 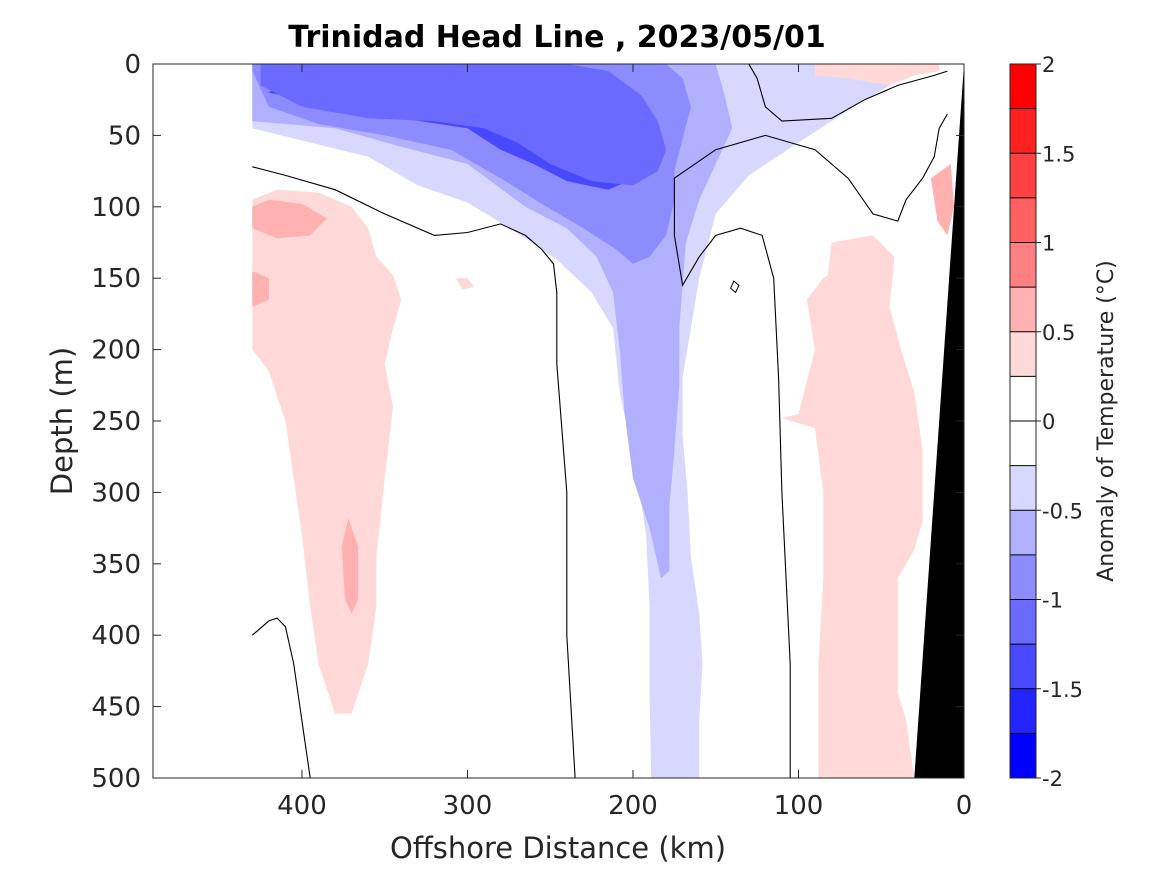 What do you see at coordinates (302, 806) in the screenshot?
I see `x-tick-label: 400` at bounding box center [302, 806].